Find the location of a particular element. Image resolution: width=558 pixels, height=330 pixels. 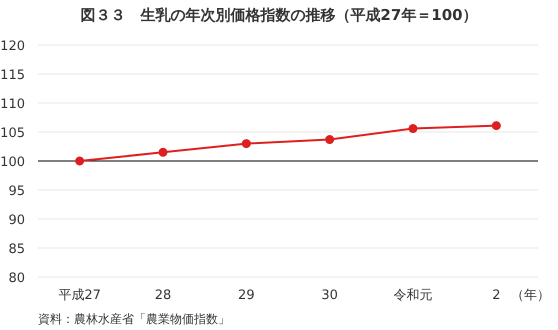

y-tick-label: 85 is located at coordinates (16, 249).